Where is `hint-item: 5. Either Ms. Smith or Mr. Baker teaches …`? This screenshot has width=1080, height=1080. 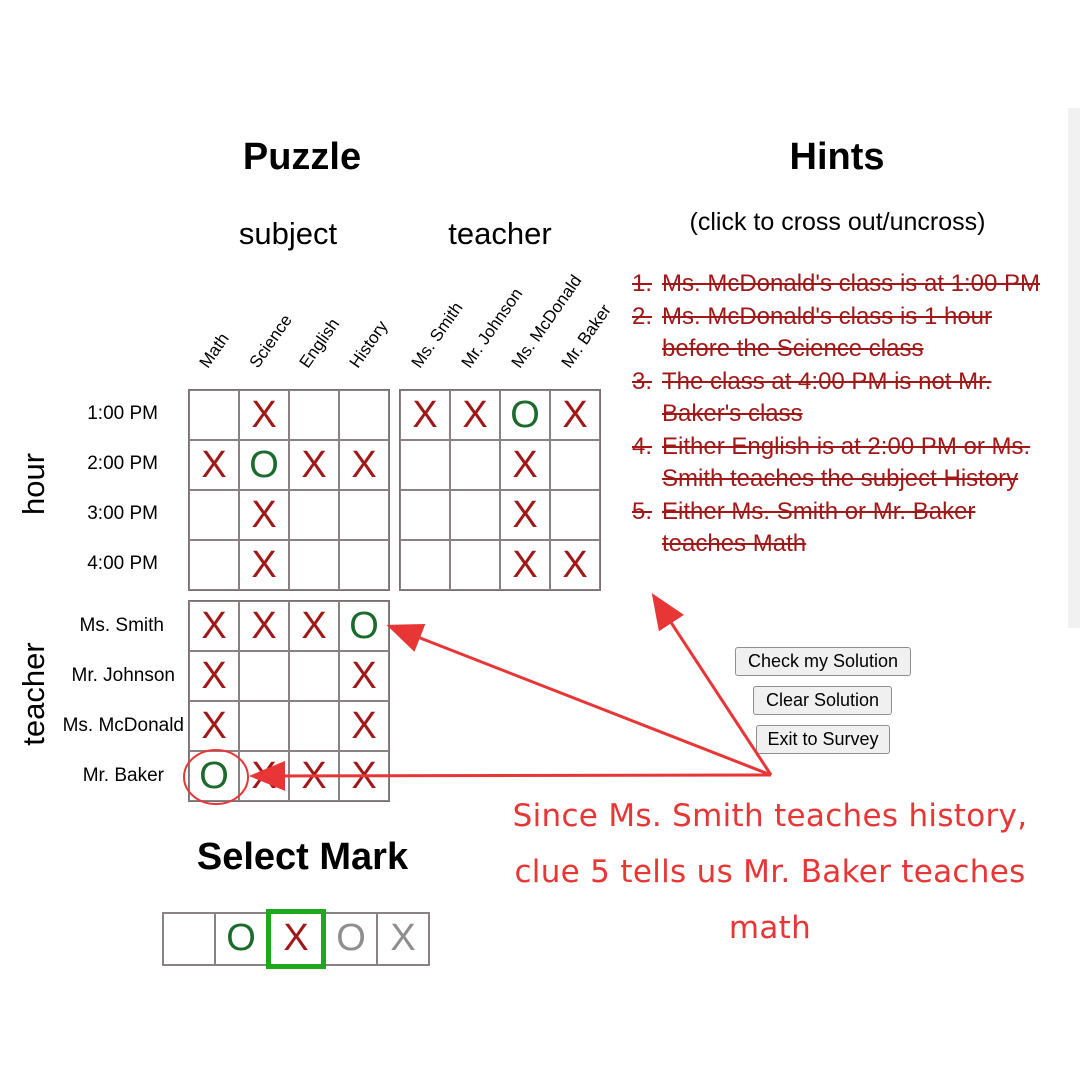 hint-item: 5. Either Ms. Smith or Mr. Baker teaches … is located at coordinates (842, 528).